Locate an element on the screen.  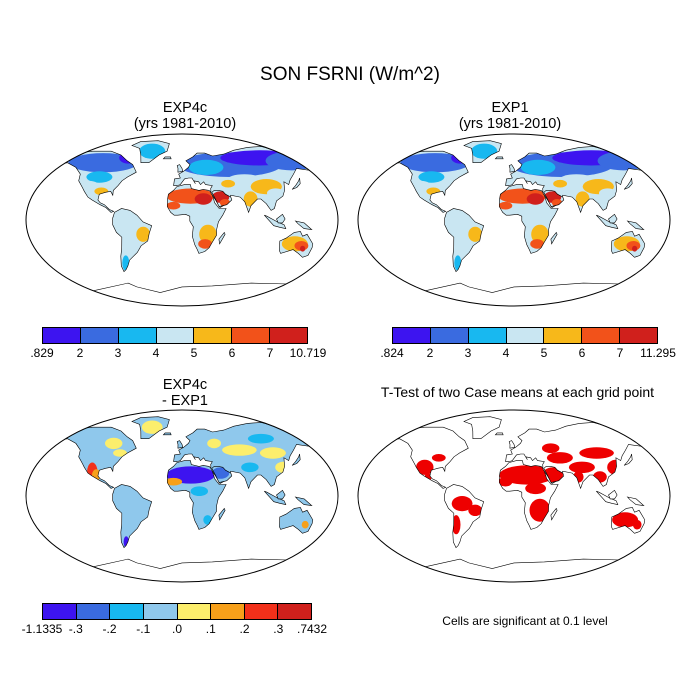
panel-3-title-line1: EXP4c is located at coordinates (185, 385).